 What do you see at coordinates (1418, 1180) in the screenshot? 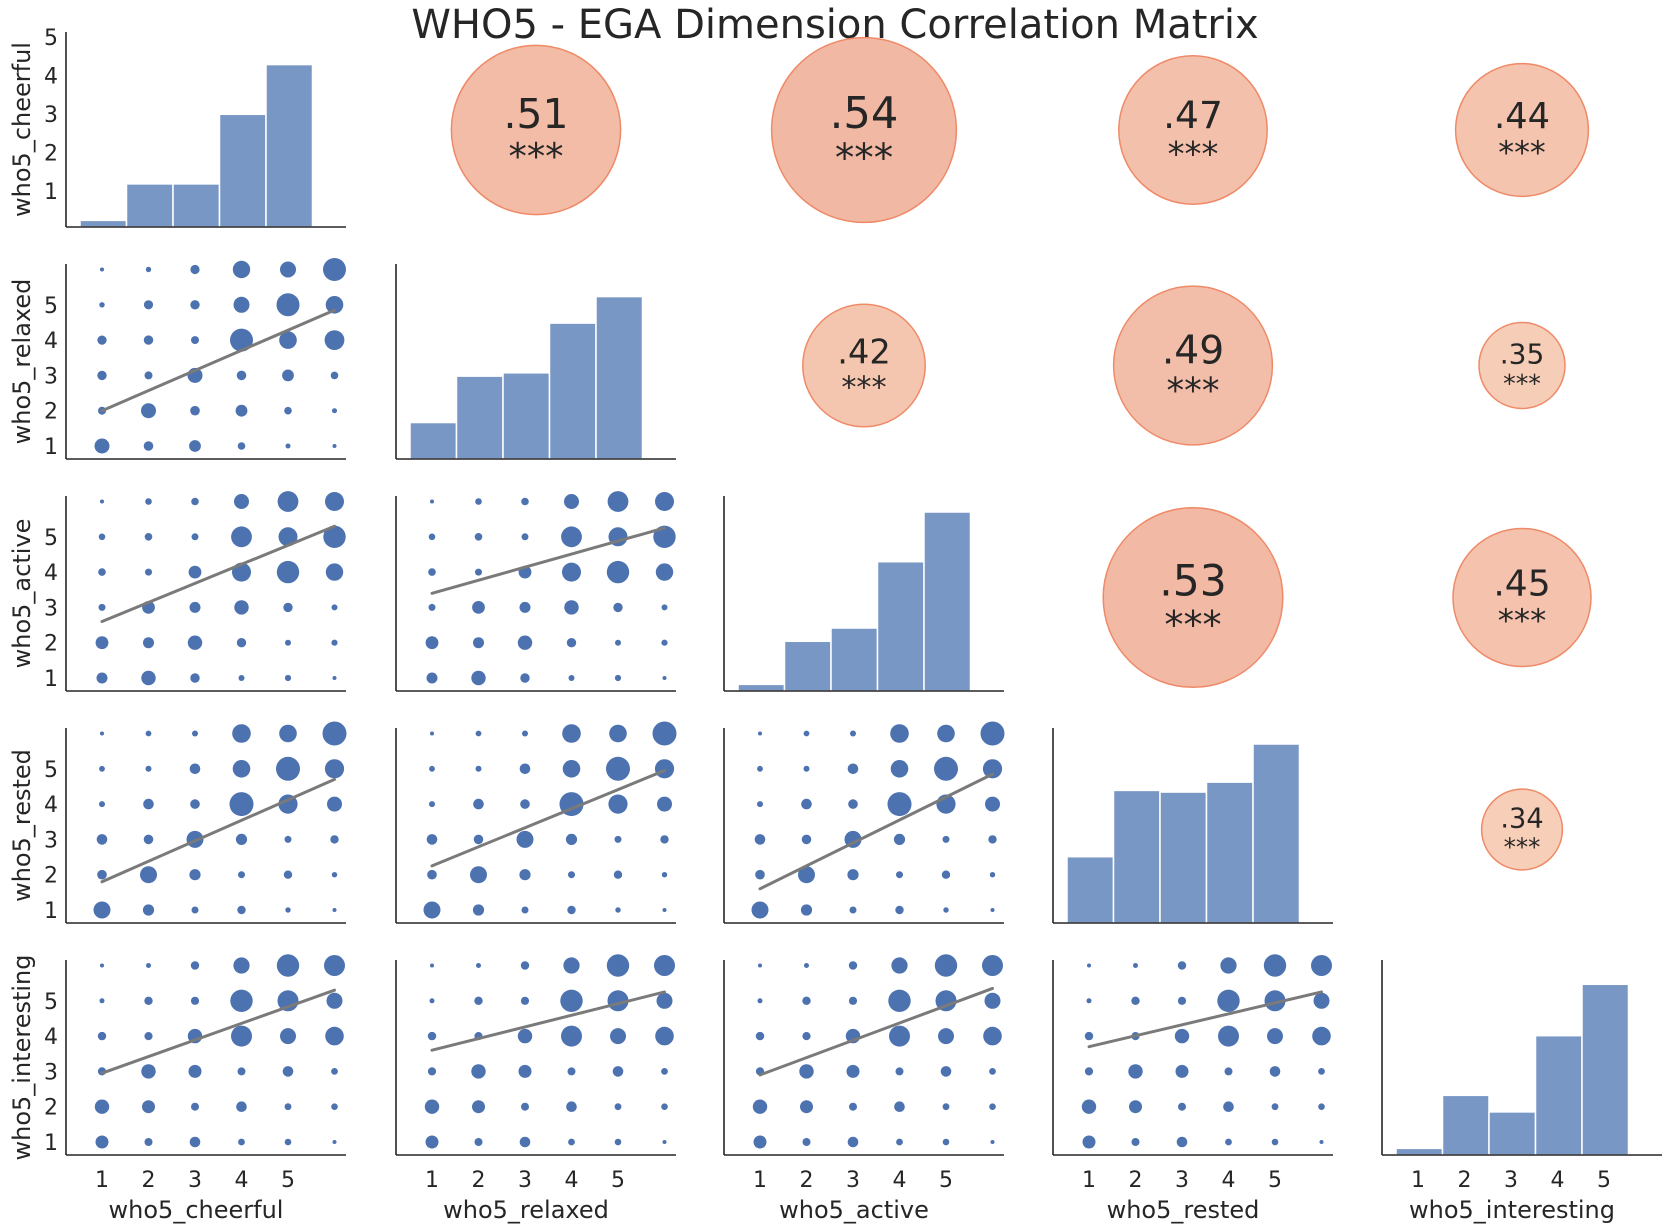
I see `x-tick-who5-interesting-1: 1` at bounding box center [1418, 1180].